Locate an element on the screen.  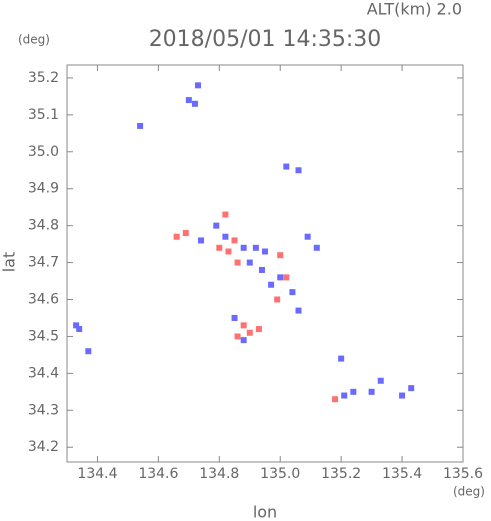
y-tick-label: 34.4 is located at coordinates (43, 373).